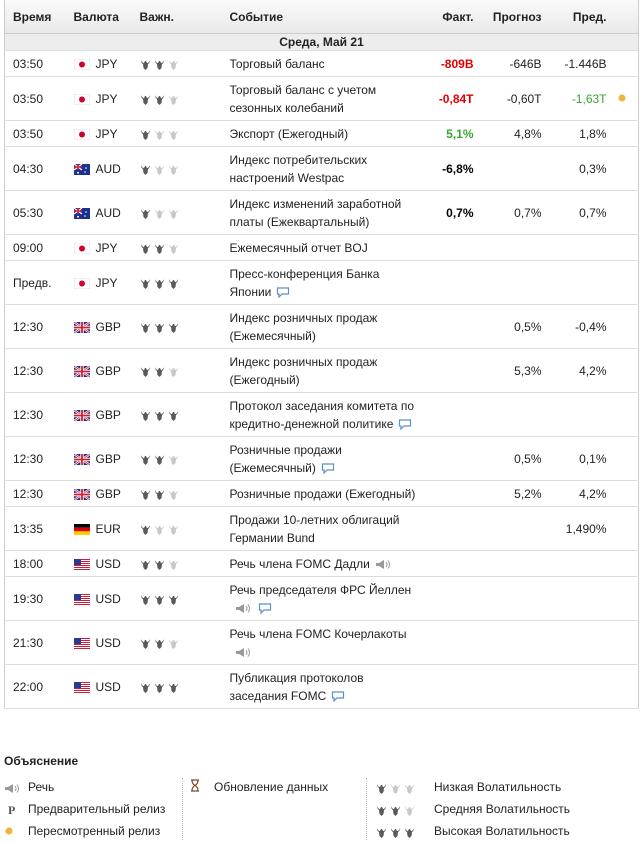 This screenshot has width=642, height=842. What do you see at coordinates (108, 326) in the screenshot?
I see `currency: GBP` at bounding box center [108, 326].